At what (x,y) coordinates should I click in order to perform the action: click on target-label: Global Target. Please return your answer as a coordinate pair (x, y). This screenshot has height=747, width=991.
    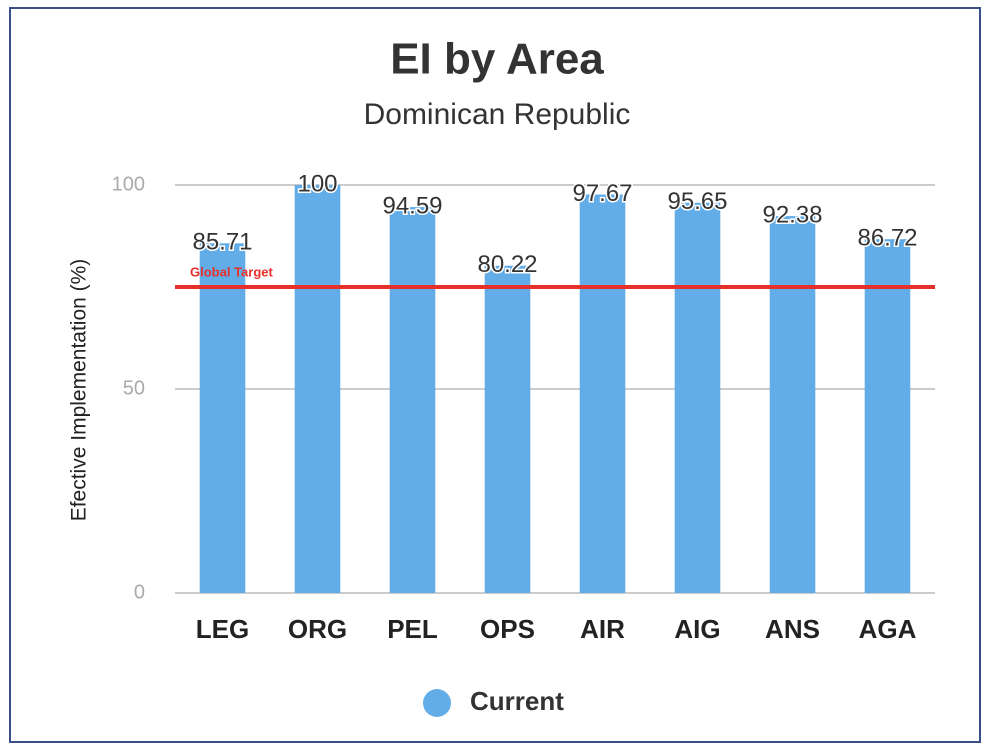
    Looking at the image, I should click on (231, 271).